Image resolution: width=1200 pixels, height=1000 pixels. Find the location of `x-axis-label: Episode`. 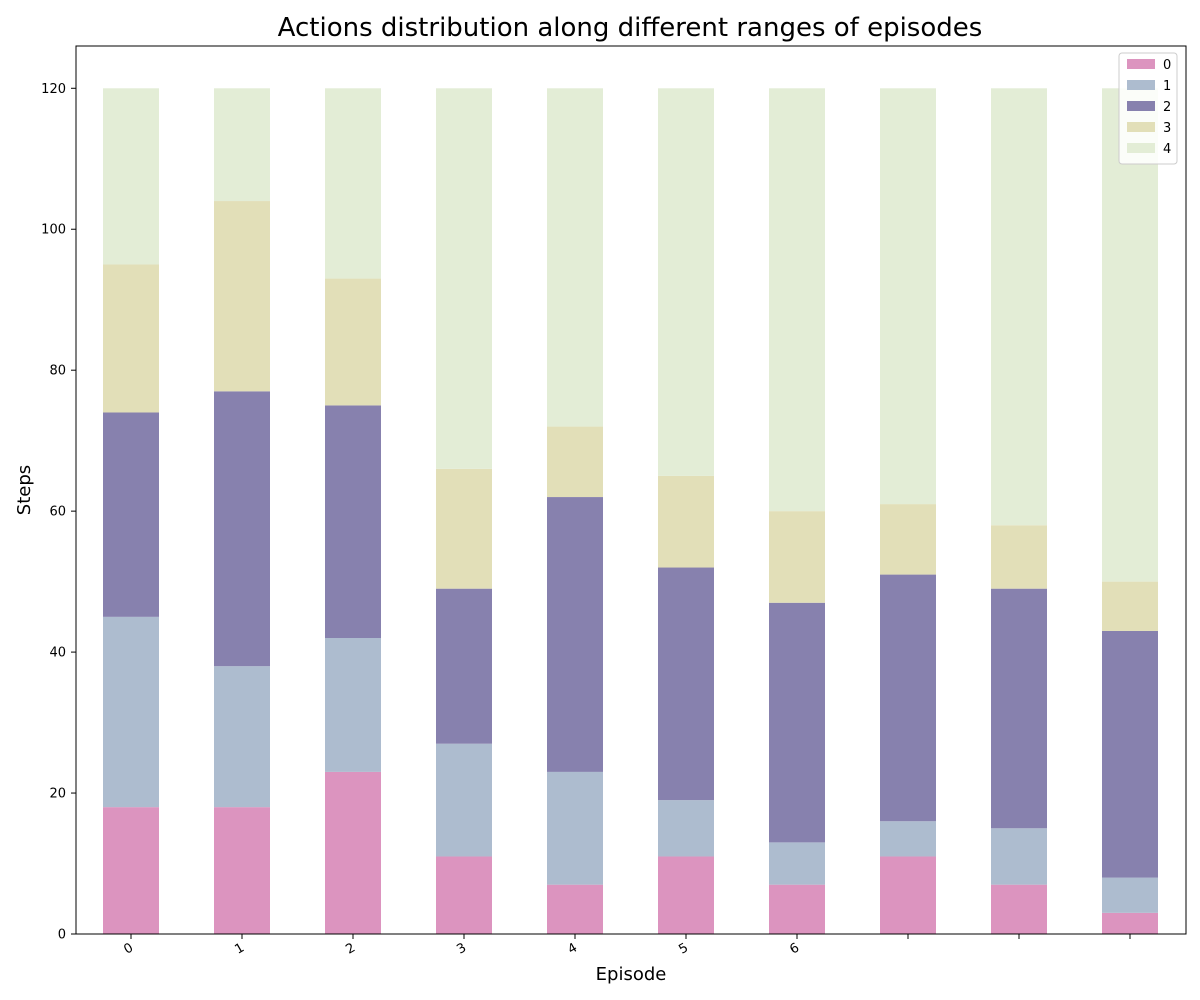

x-axis-label: Episode is located at coordinates (631, 974).